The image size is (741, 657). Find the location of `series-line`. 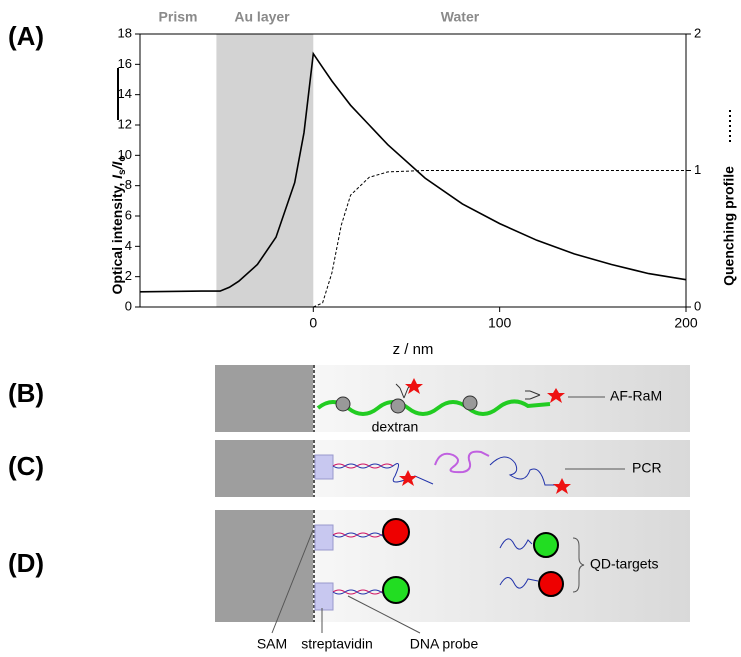

series-line is located at coordinates (499, 239).